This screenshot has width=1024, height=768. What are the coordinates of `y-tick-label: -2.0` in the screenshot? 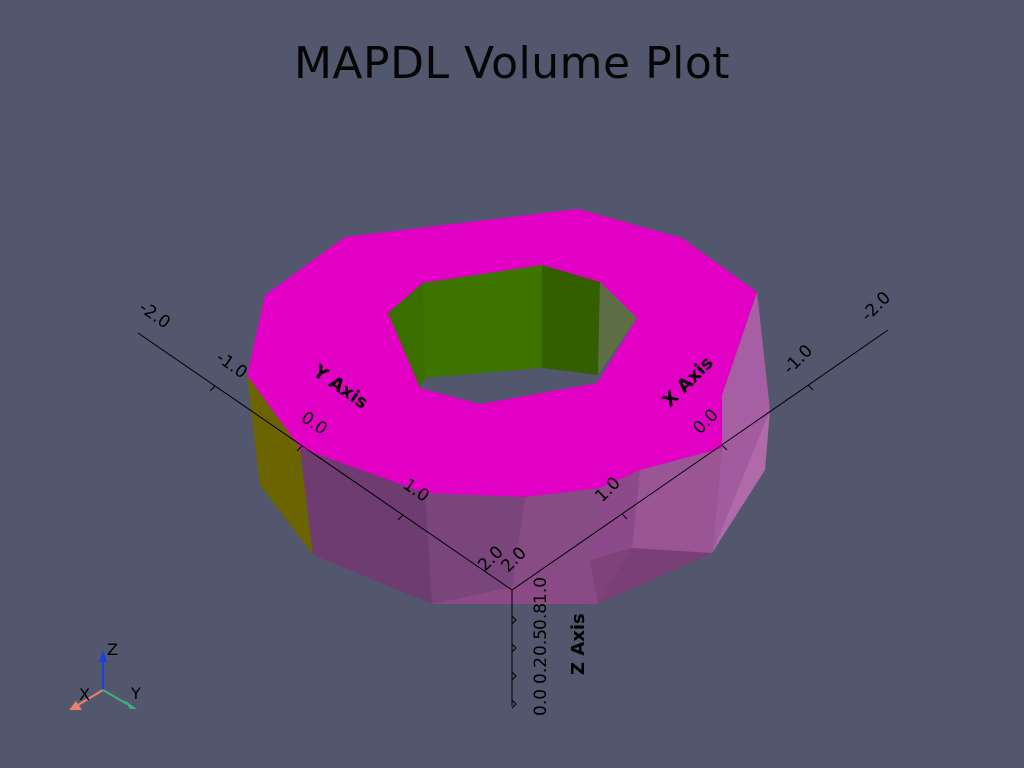 It's located at (154, 315).